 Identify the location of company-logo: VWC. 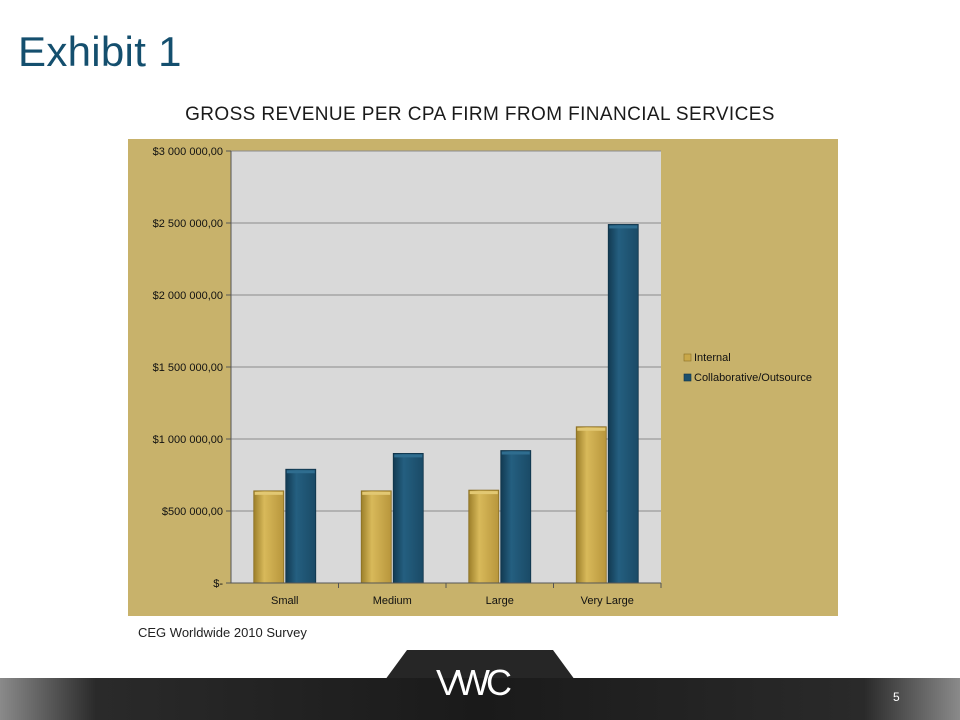
(474, 683).